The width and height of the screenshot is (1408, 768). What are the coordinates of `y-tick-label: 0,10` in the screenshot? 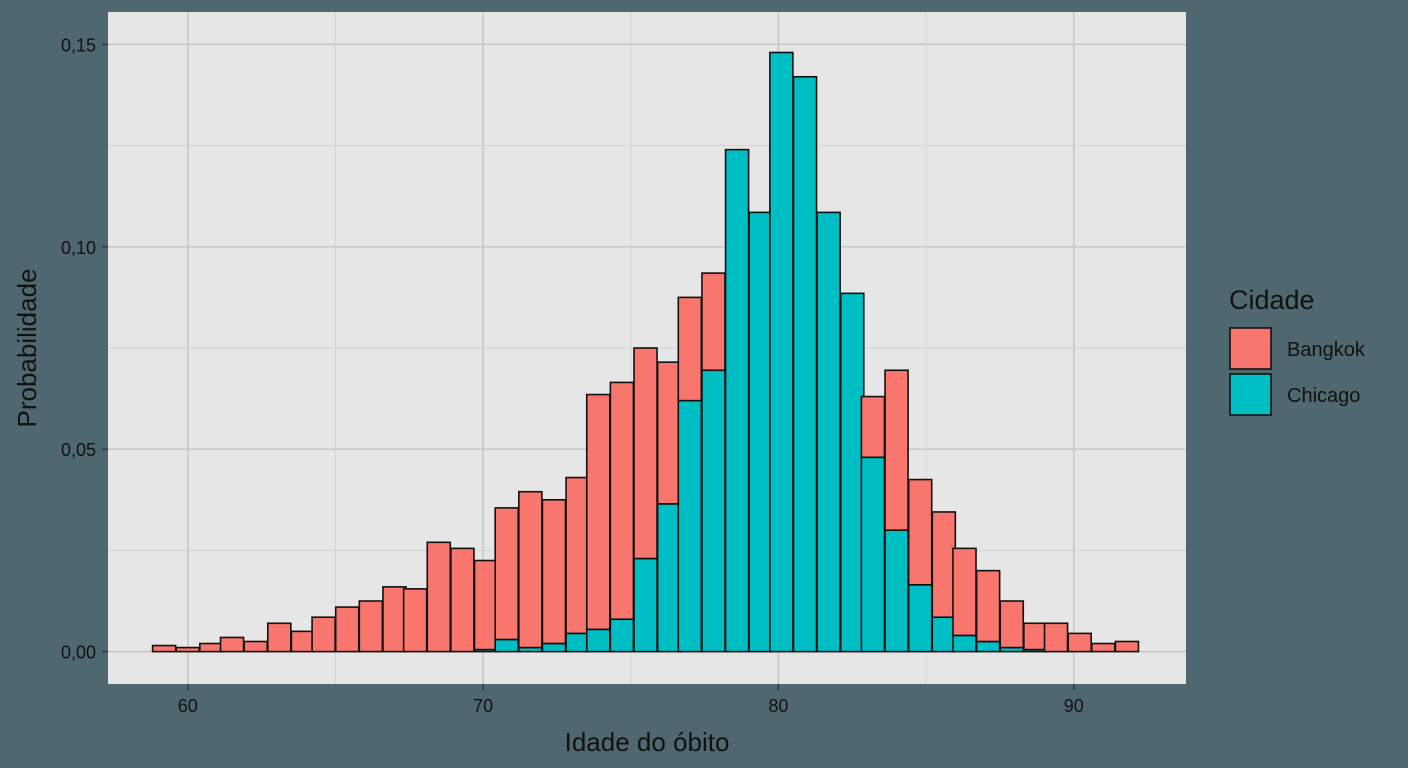 It's located at (78, 248).